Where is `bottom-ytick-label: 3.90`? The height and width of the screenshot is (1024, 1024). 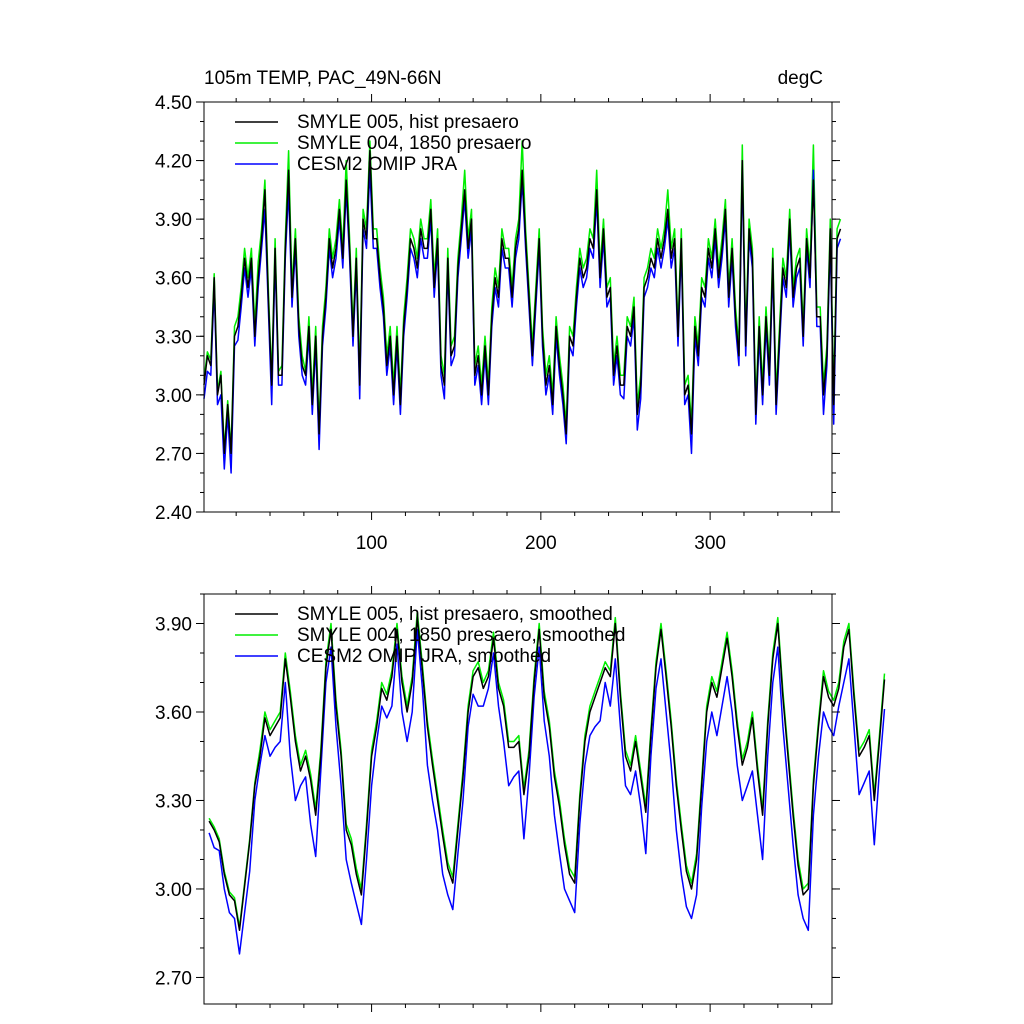
bottom-ytick-label: 3.90 is located at coordinates (173, 624).